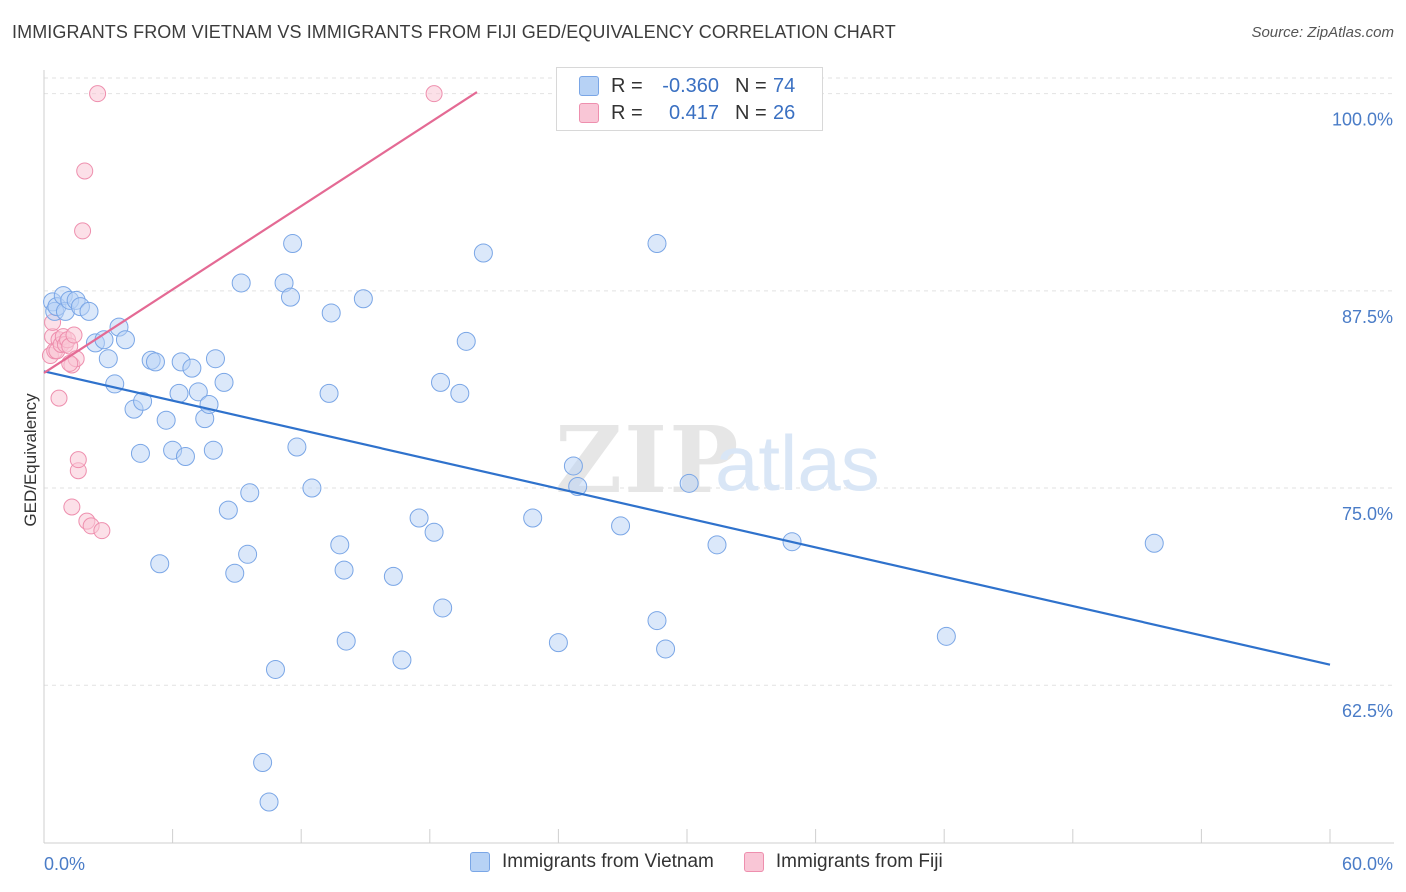  I want to click on watermark: ZIP atlas, so click(717, 460).